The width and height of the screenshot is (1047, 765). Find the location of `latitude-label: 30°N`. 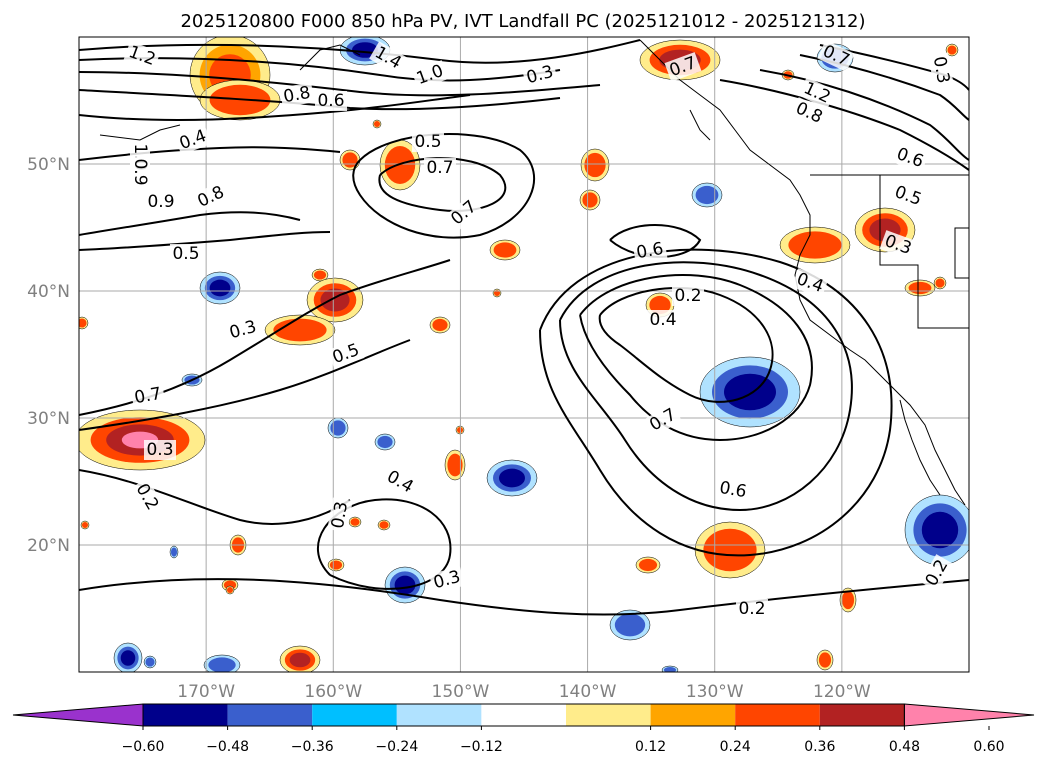

latitude-label: 30°N is located at coordinates (48, 419).